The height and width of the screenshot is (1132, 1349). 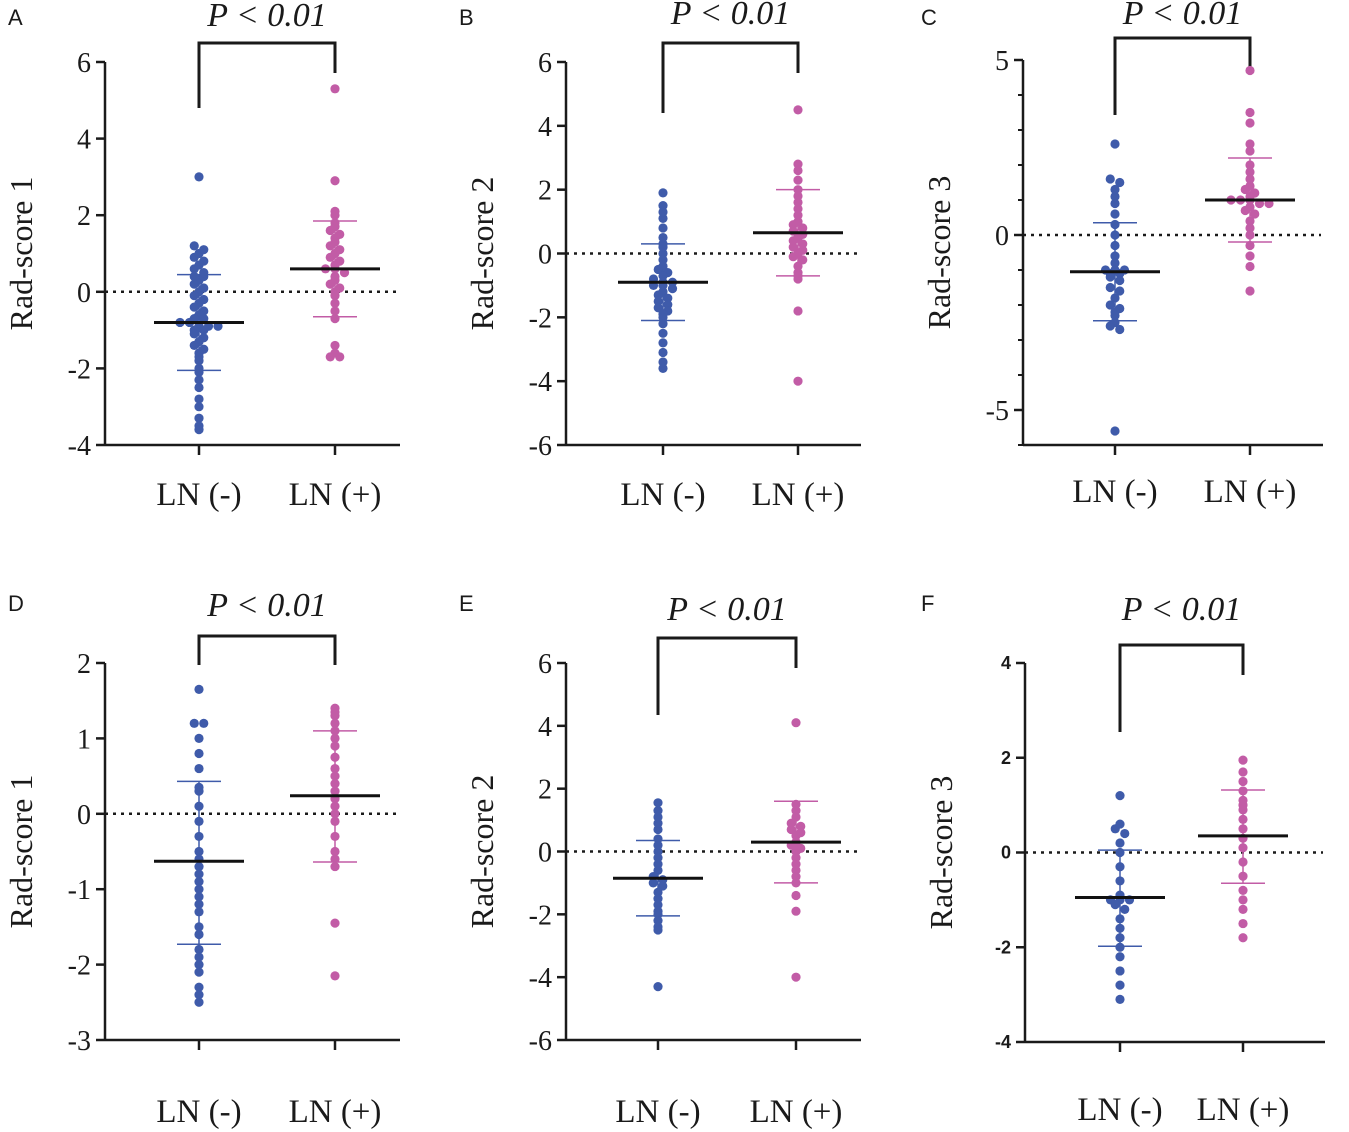 What do you see at coordinates (79, 890) in the screenshot?
I see `y-tick-label-d: -1` at bounding box center [79, 890].